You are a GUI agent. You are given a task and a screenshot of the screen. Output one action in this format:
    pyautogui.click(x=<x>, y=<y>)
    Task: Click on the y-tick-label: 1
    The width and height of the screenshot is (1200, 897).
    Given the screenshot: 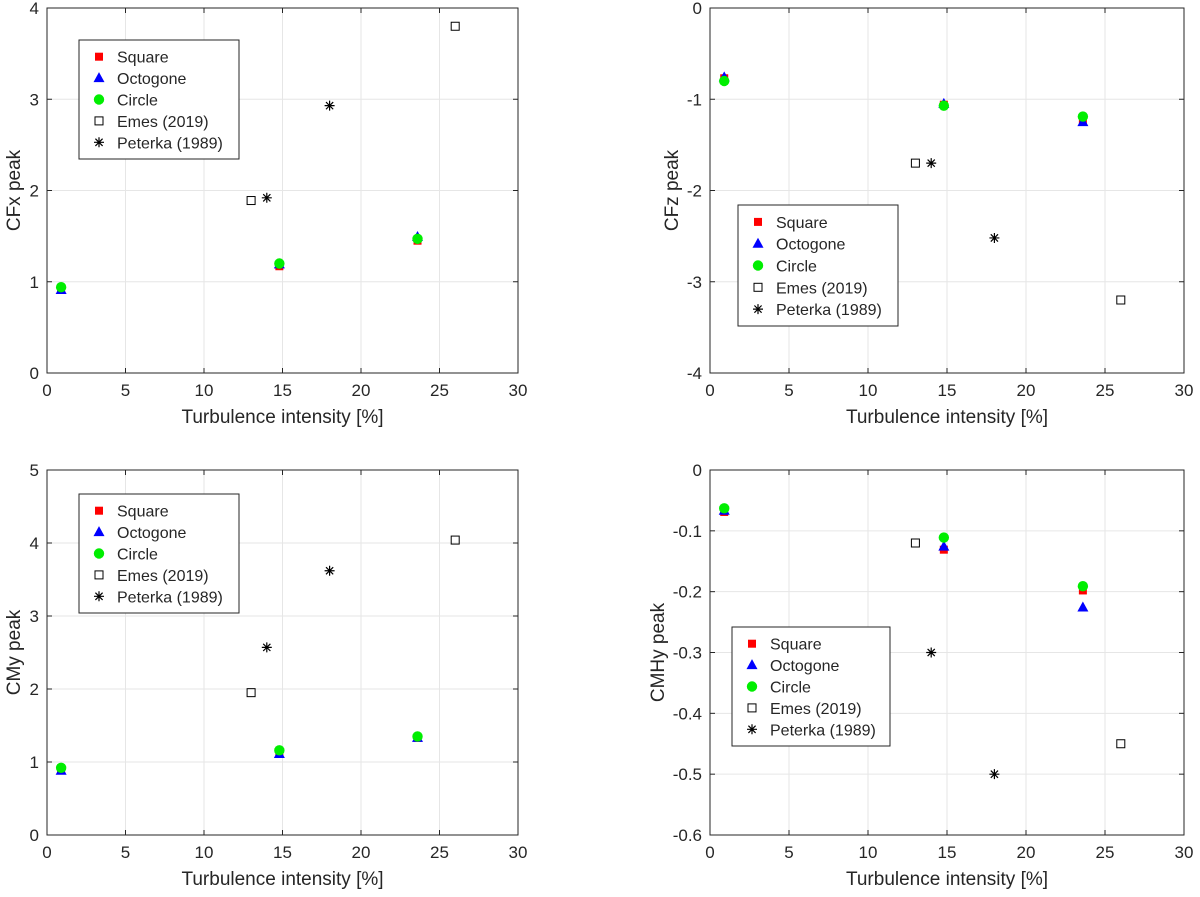 What is the action you would take?
    pyautogui.click(x=34, y=282)
    